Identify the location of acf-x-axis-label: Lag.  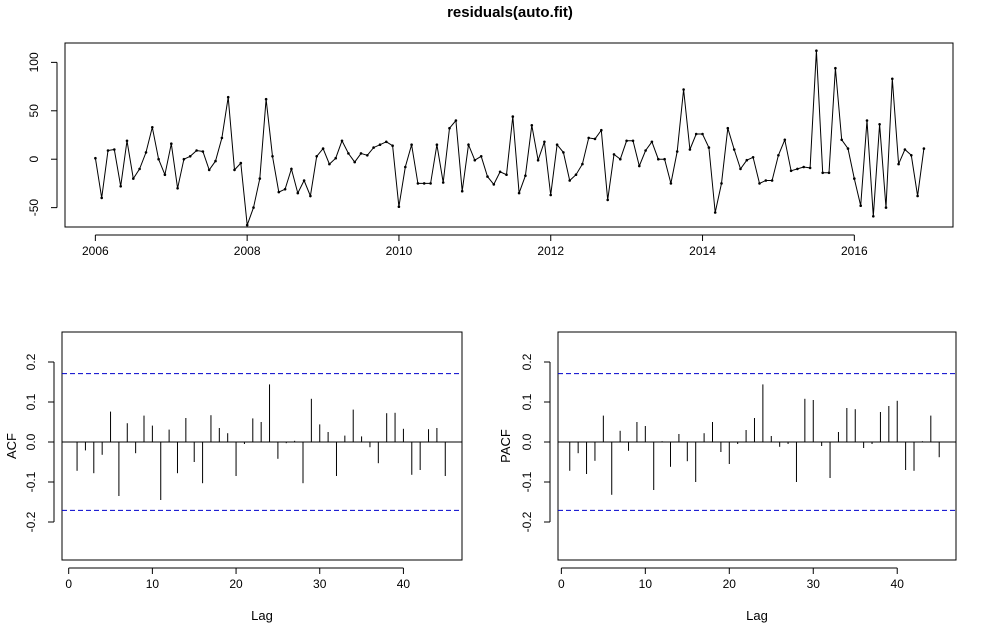
(262, 615).